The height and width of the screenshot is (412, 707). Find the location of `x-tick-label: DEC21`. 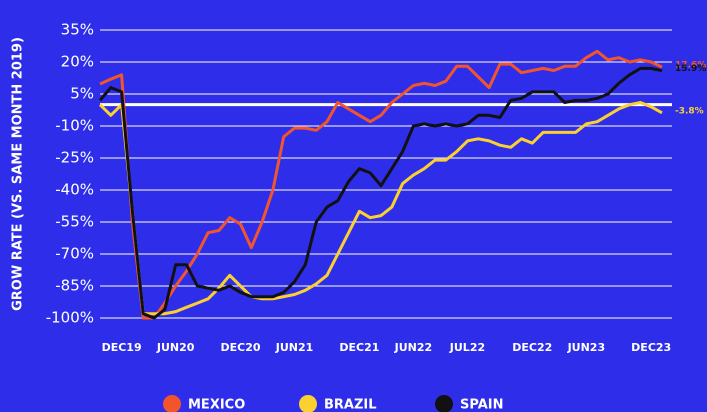

x-tick-label: DEC21 is located at coordinates (359, 347).